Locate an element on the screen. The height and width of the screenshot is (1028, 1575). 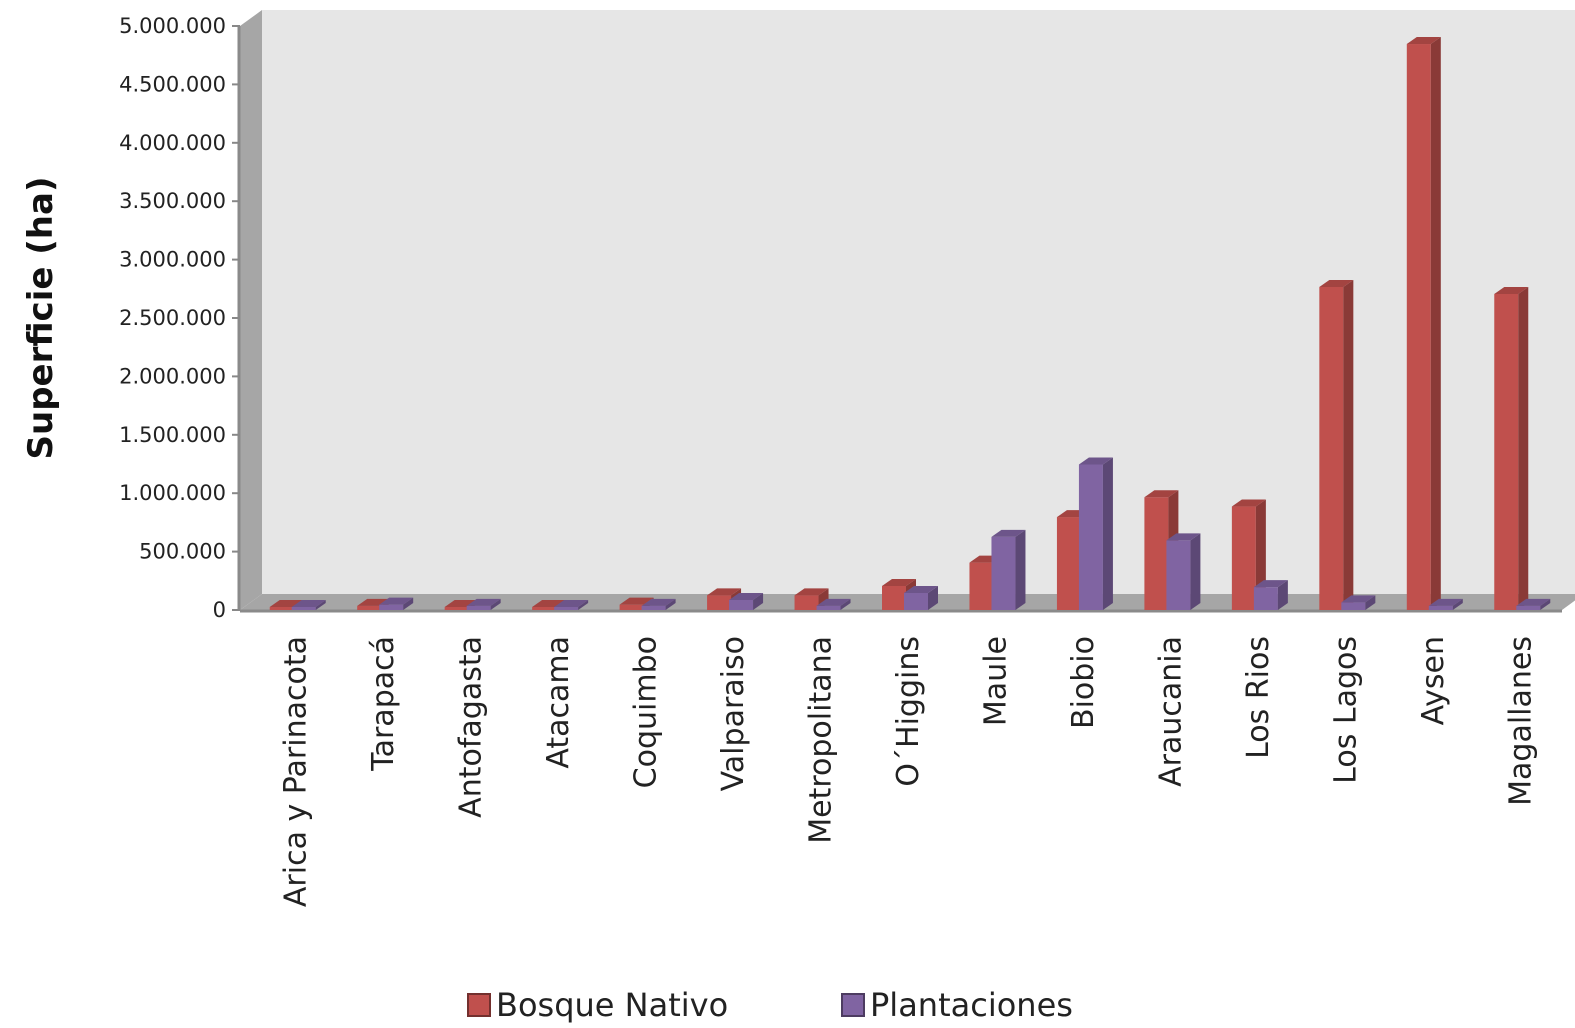
y-tick-label: 4.500.000 is located at coordinates (172, 84).